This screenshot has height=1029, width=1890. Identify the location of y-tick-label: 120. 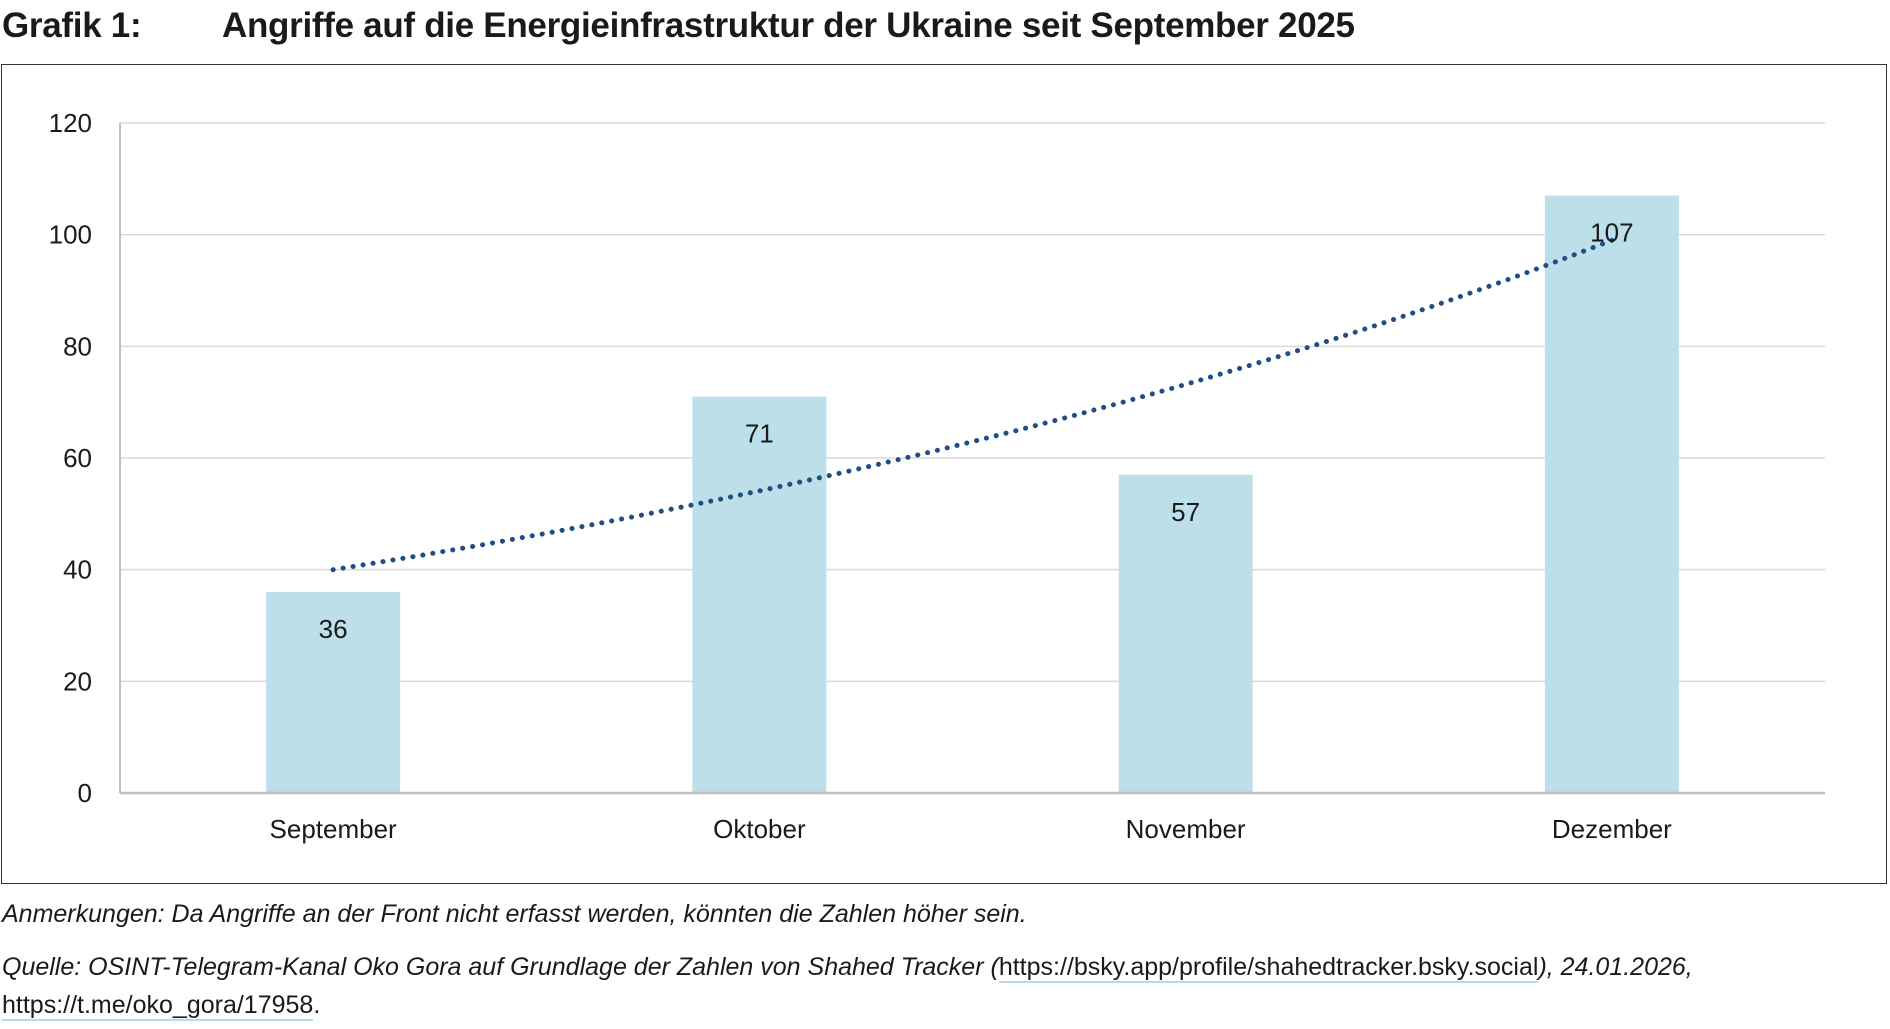
(70, 123).